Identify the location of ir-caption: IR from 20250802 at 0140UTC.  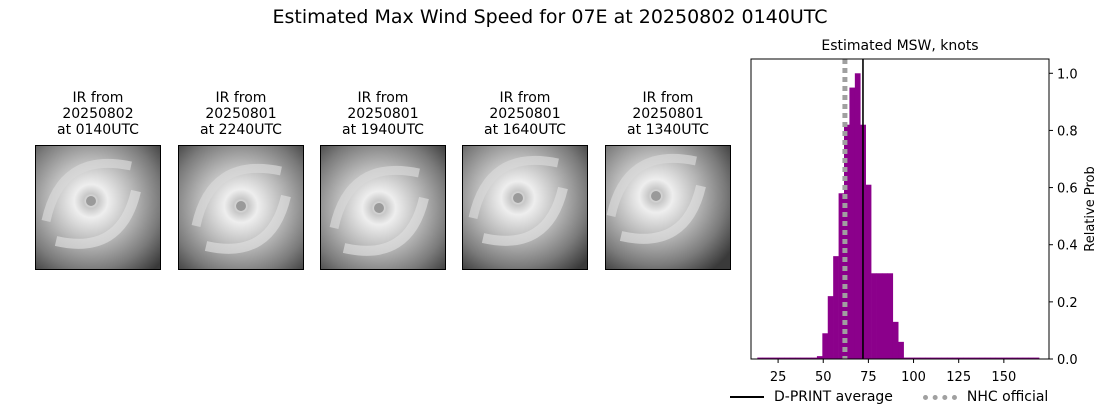
(98, 116).